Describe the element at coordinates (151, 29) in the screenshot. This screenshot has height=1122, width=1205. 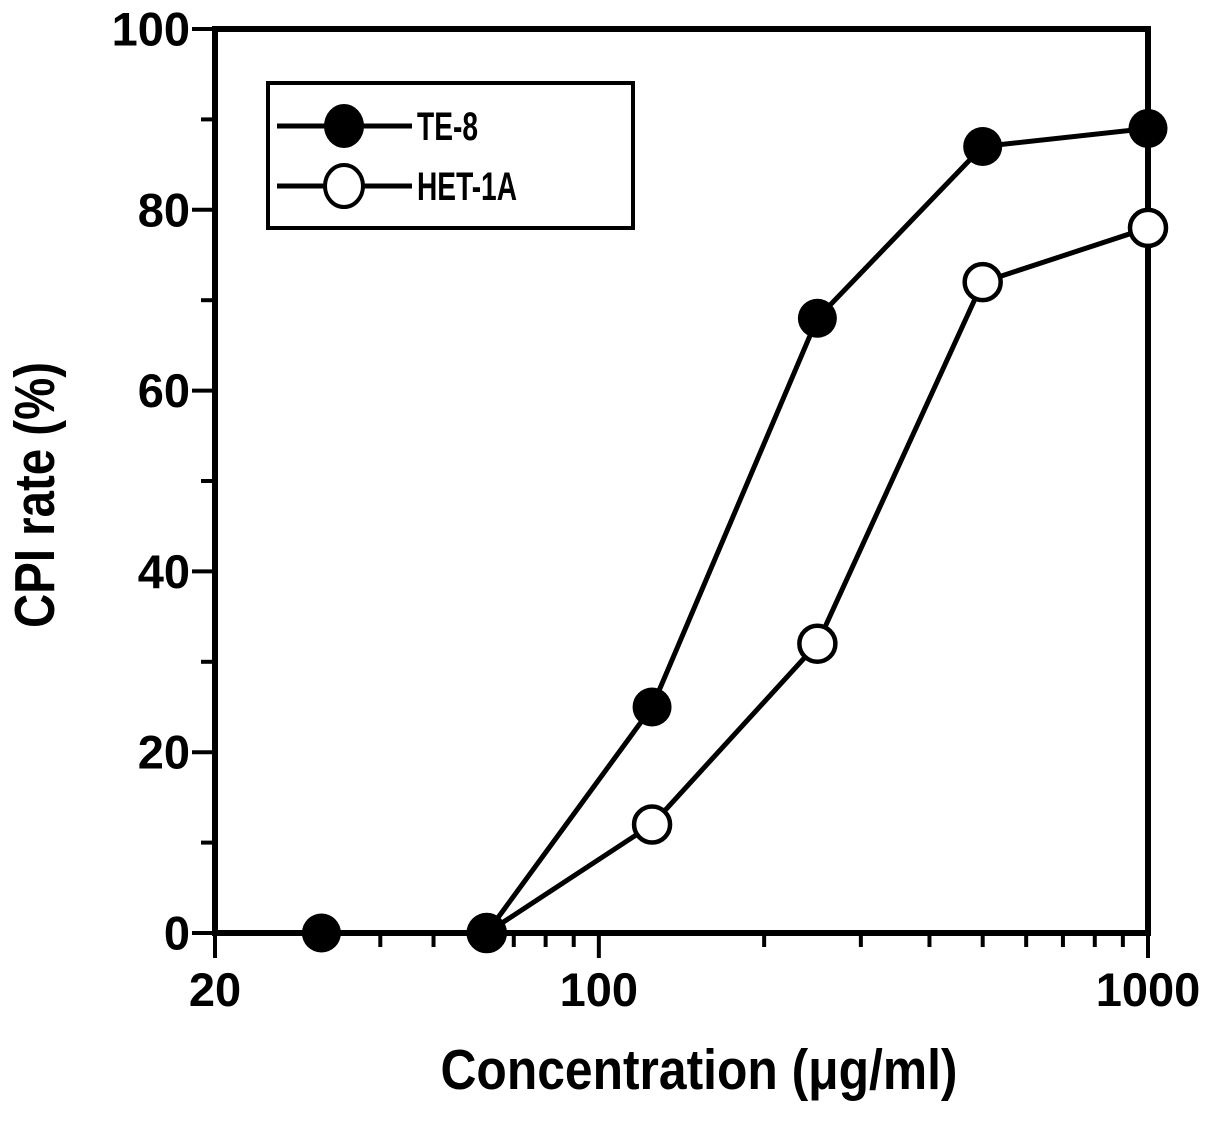
I see `y-tick-label-100: 100` at that location.